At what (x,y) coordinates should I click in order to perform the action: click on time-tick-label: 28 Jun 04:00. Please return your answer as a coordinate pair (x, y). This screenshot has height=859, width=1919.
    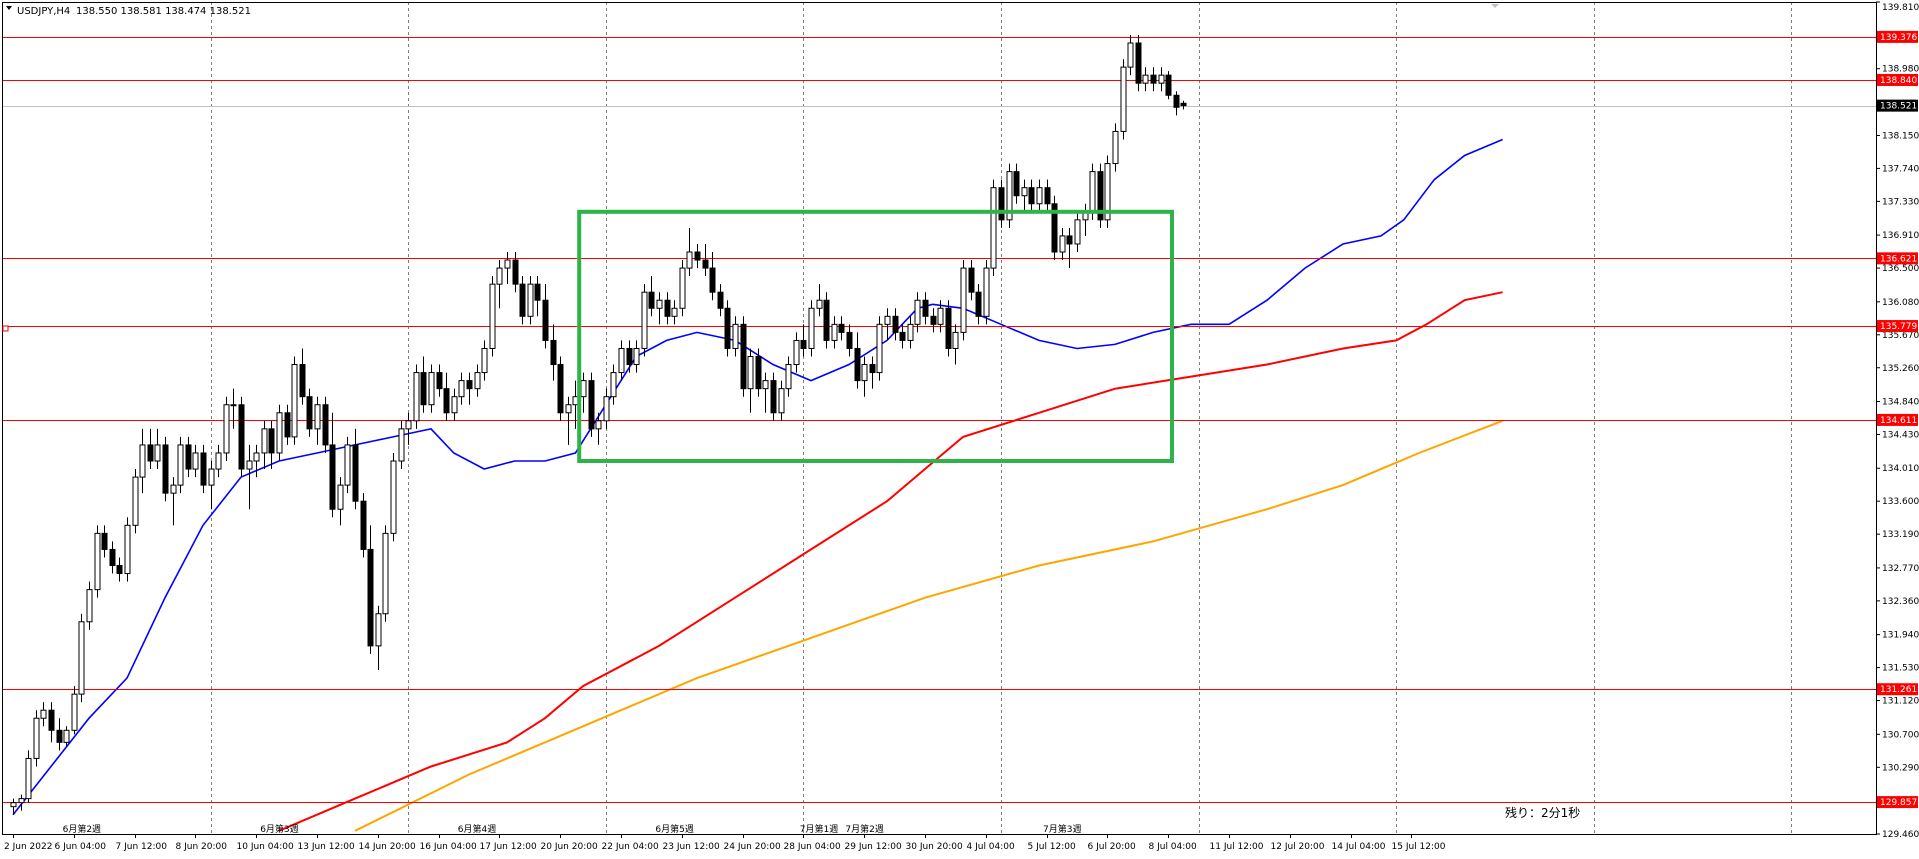
    Looking at the image, I should click on (812, 847).